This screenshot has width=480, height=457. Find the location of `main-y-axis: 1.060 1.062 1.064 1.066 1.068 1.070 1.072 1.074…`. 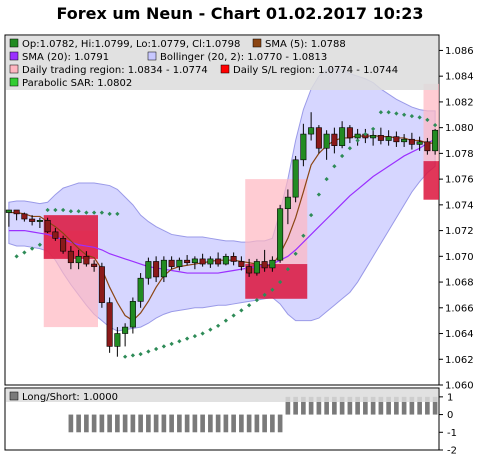

main-y-axis: 1.060 1.062 1.064 1.066 1.068 1.070 1.072 1.074… is located at coordinates (456, 219).